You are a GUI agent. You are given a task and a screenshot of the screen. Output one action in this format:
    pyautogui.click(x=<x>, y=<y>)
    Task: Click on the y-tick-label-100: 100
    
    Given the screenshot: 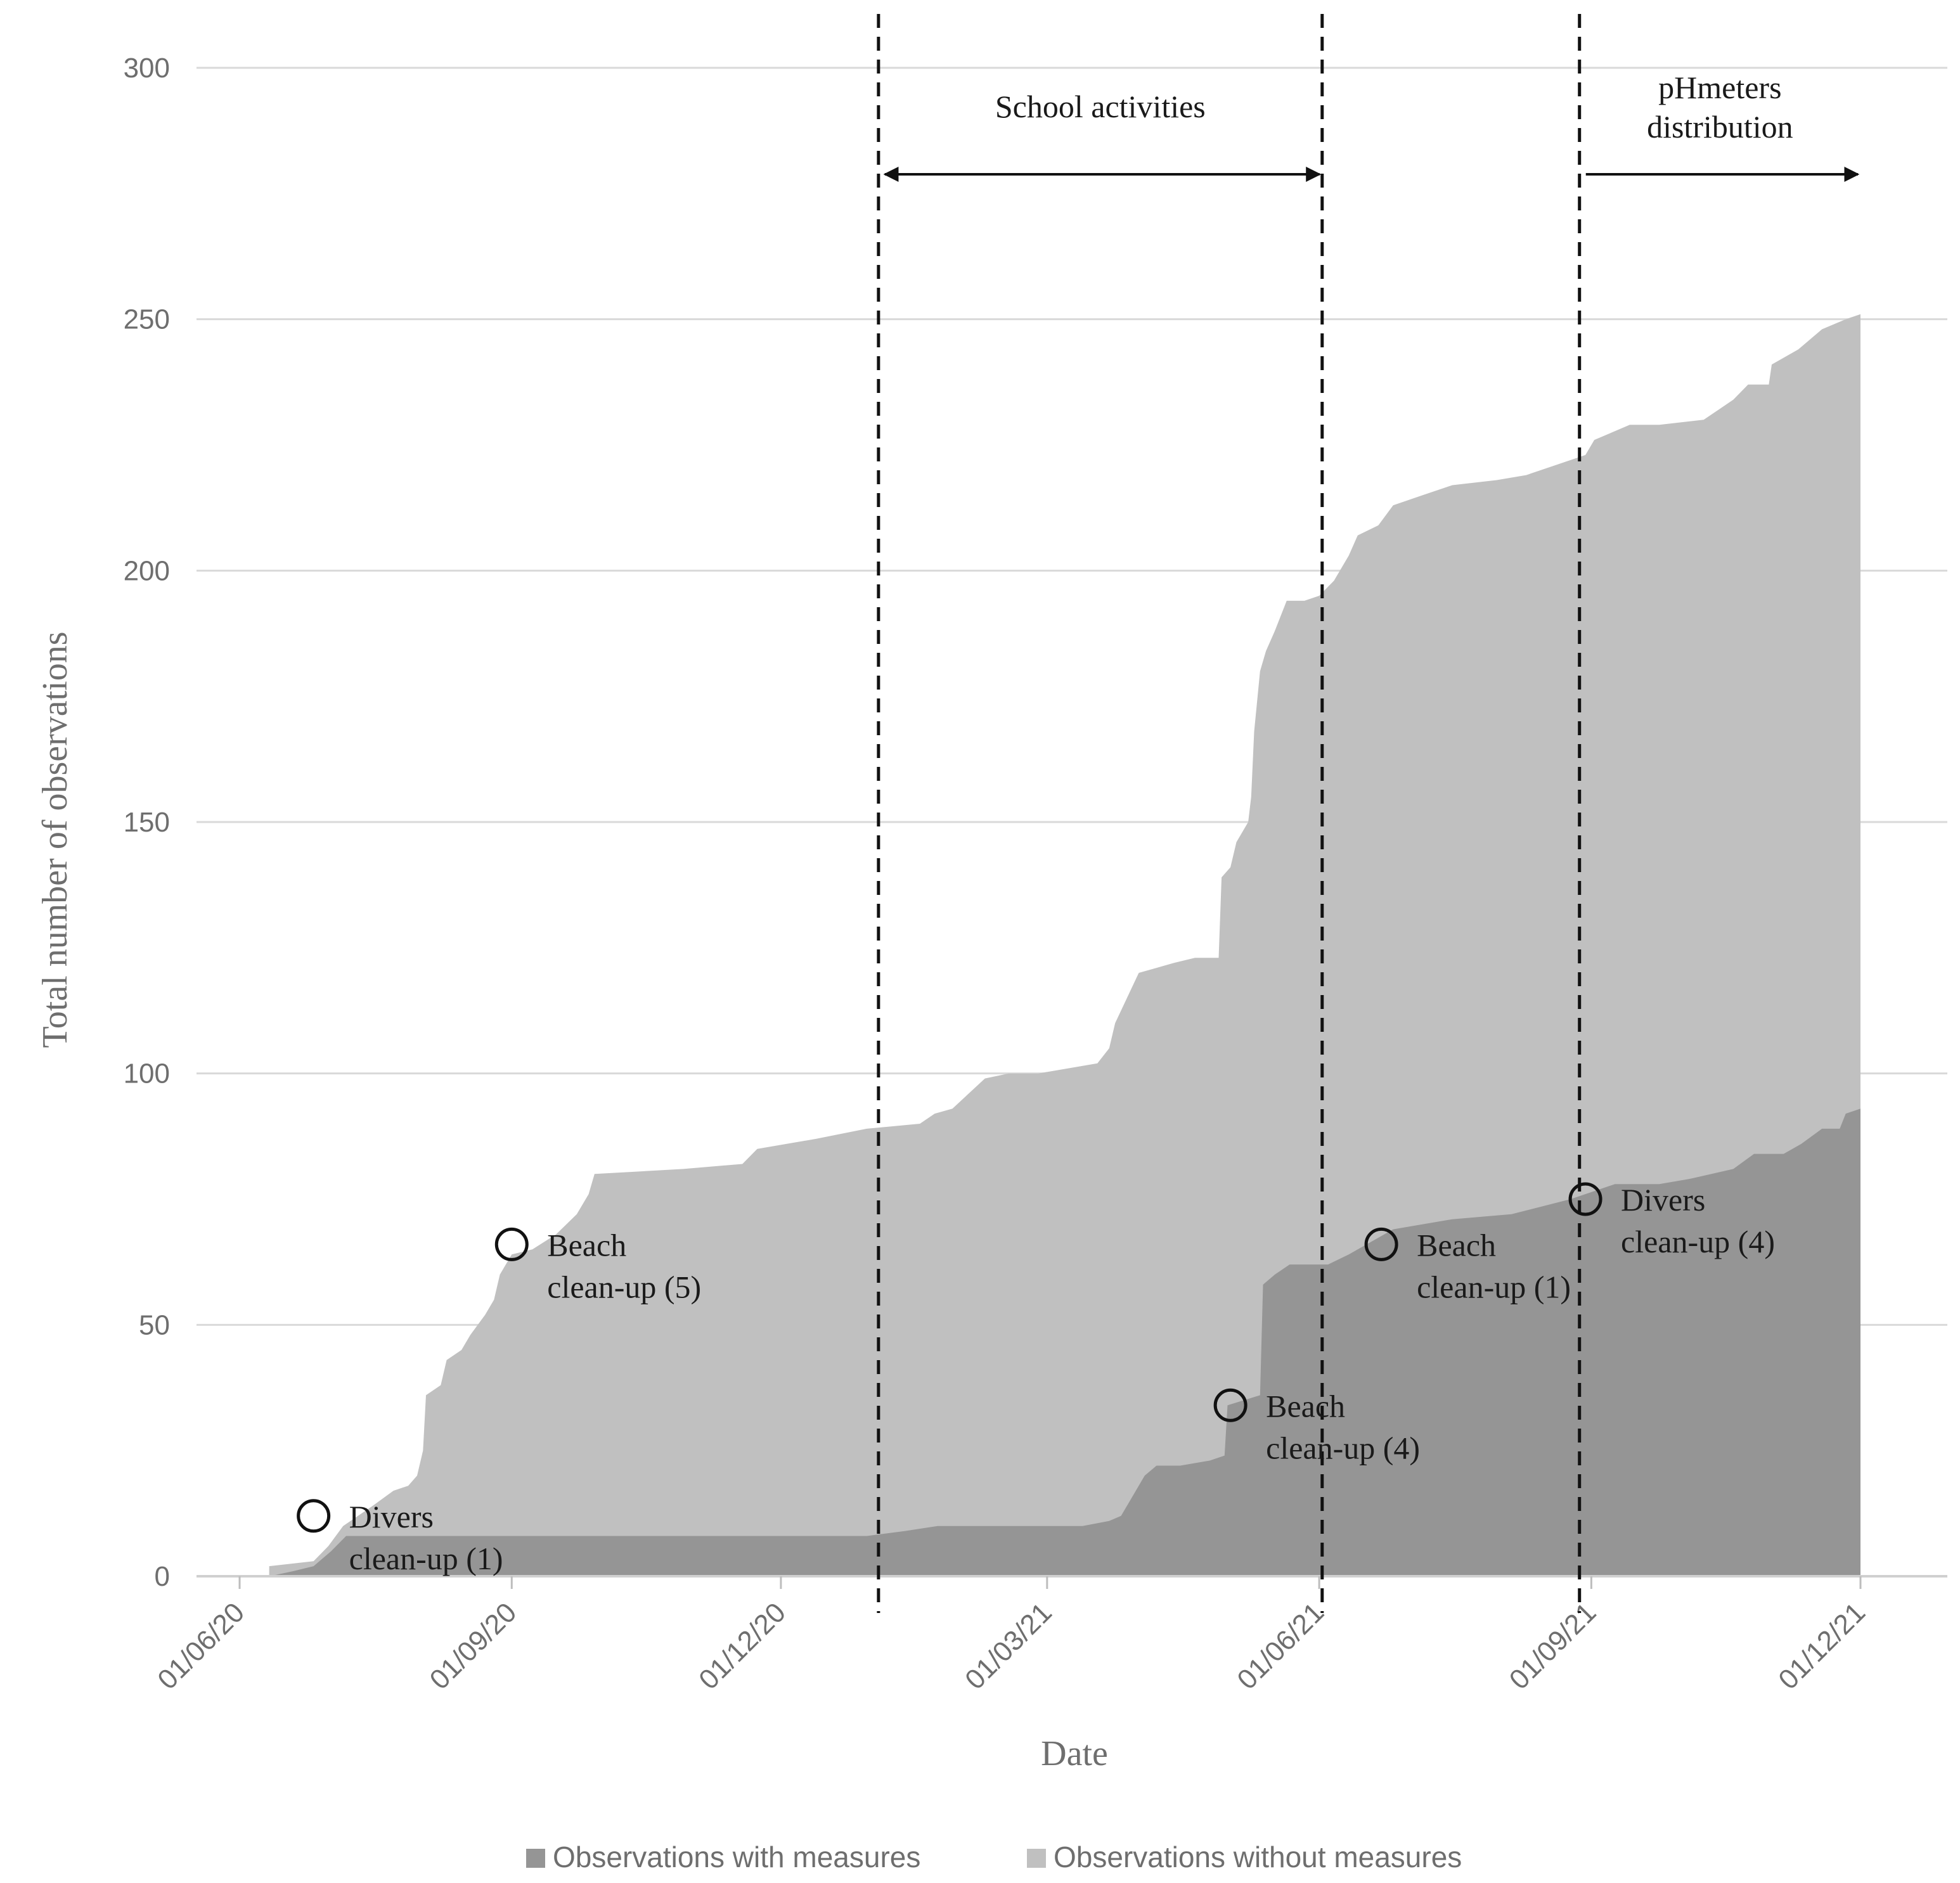 What is the action you would take?
    pyautogui.click(x=147, y=1073)
    